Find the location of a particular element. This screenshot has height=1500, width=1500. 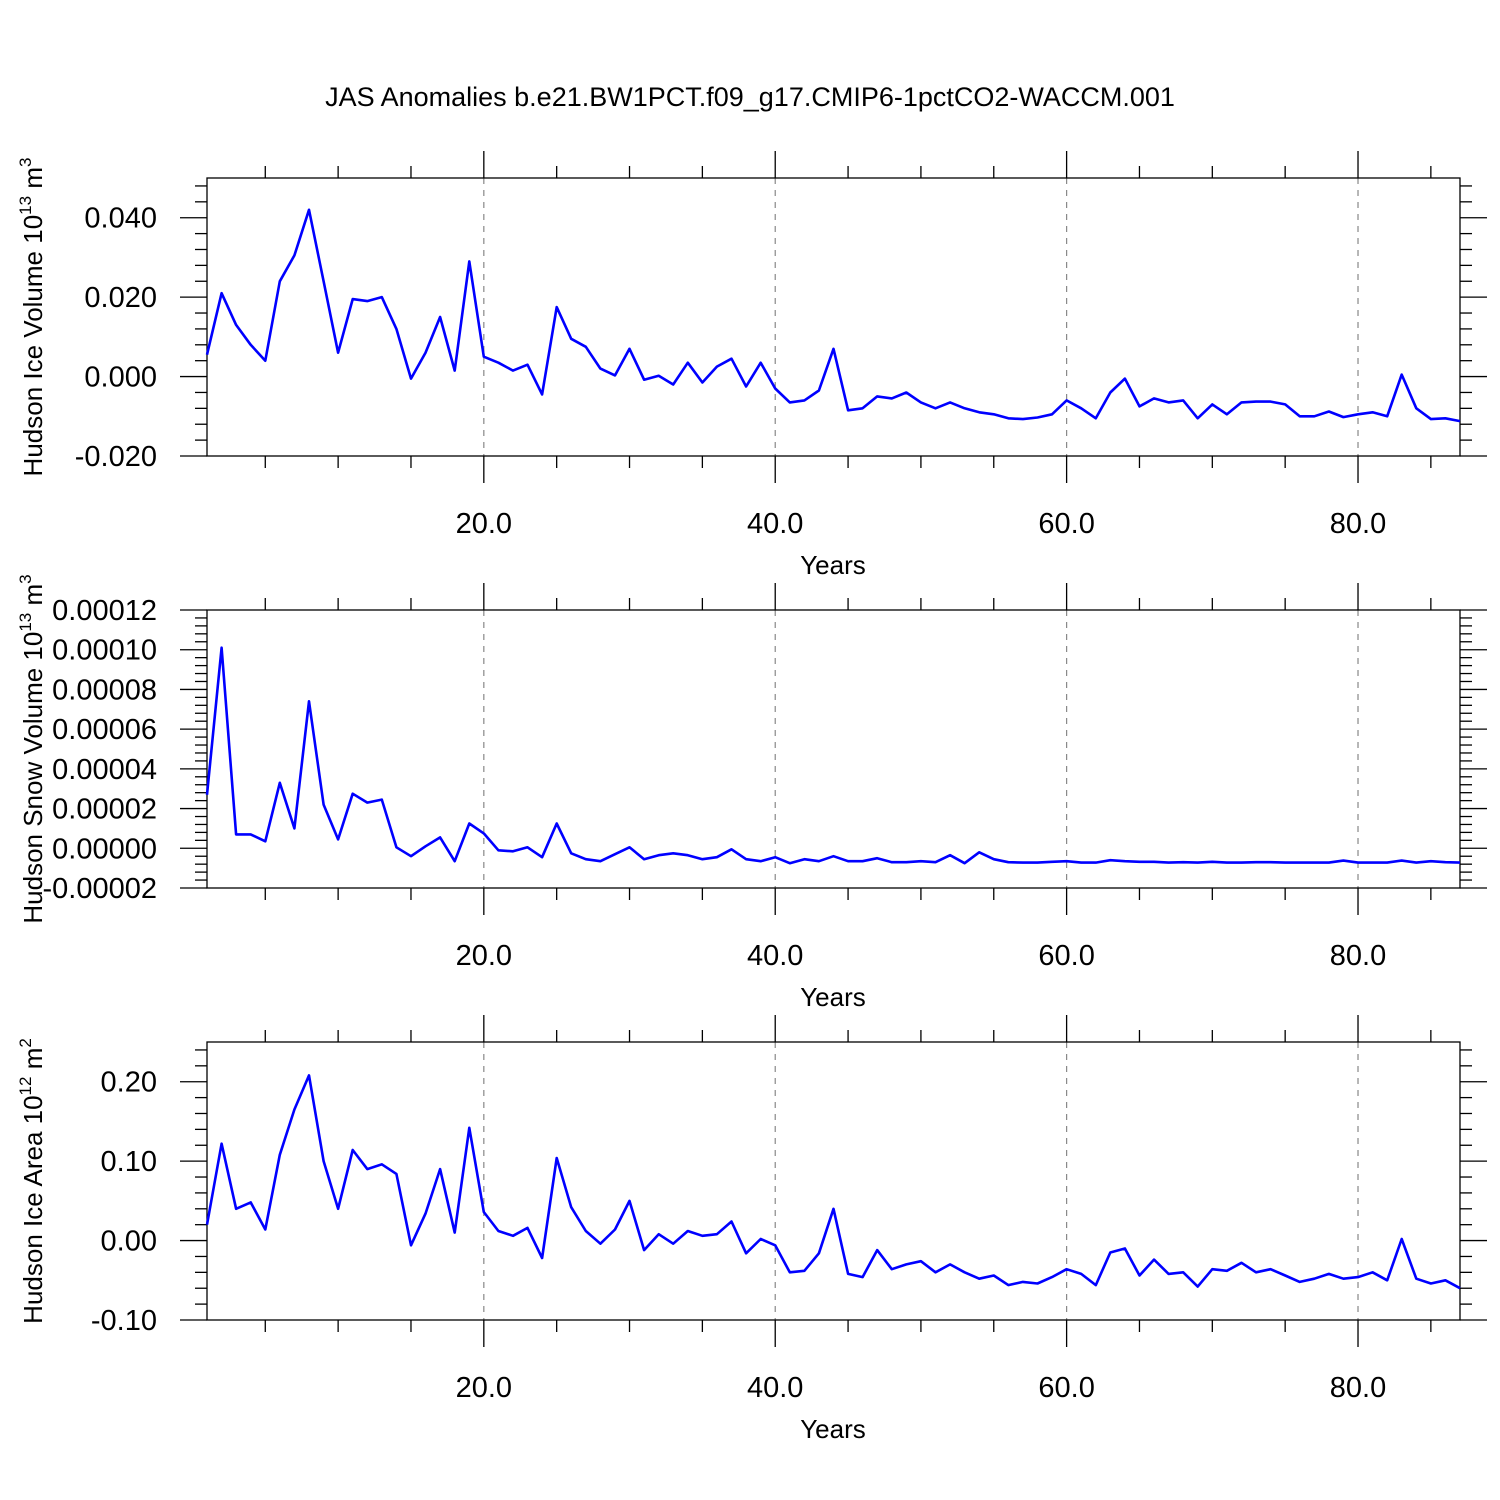

y-tick-label: 0.10 is located at coordinates (129, 1162).